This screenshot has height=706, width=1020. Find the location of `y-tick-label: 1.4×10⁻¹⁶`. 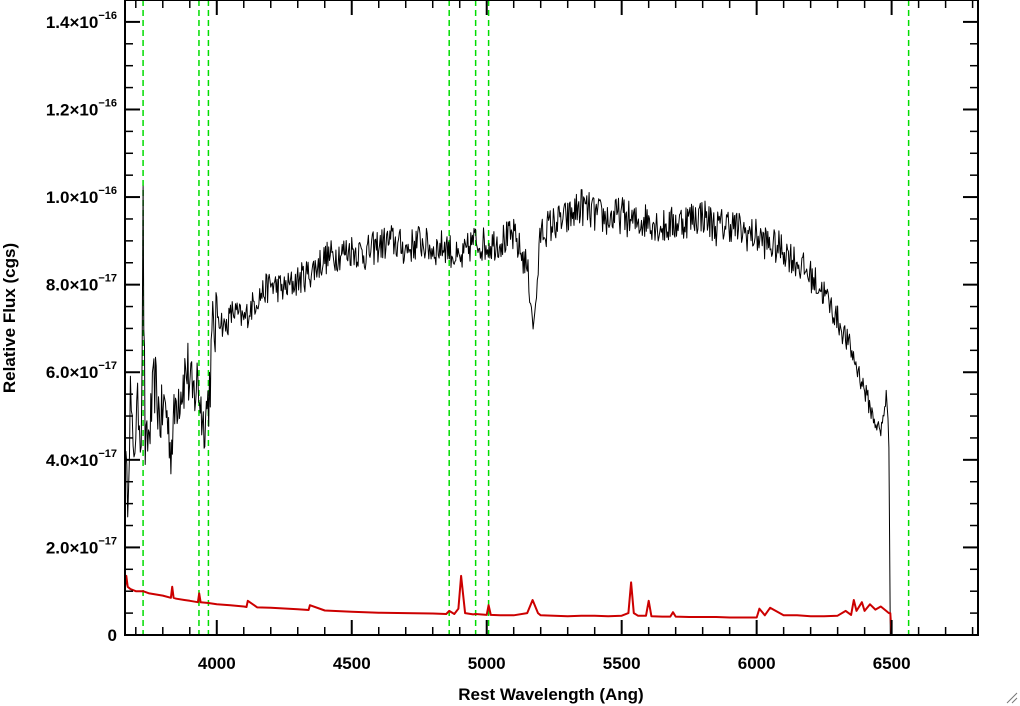

y-tick-label: 1.4×10⁻¹⁶ is located at coordinates (81, 21).